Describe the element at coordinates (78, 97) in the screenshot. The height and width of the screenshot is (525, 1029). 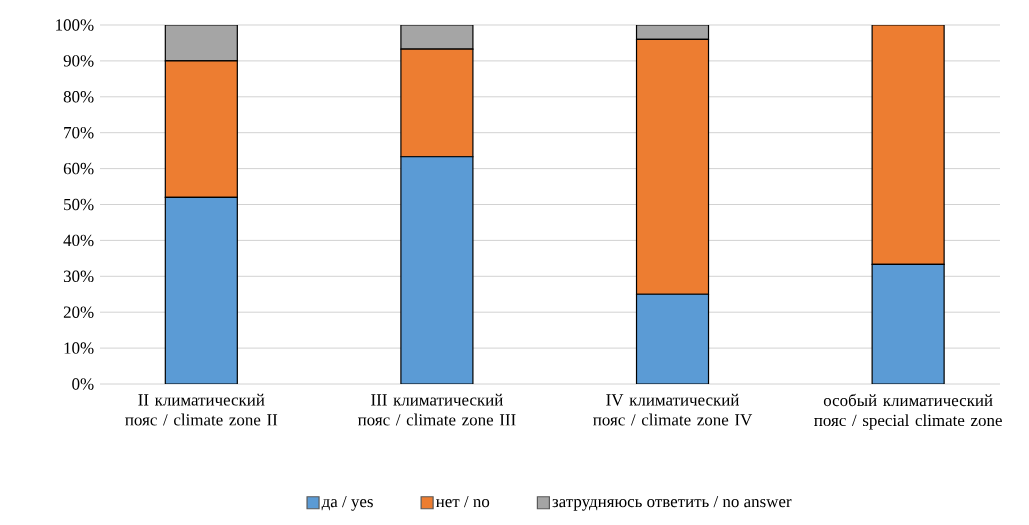
I see `y-tick-label: 80%` at that location.